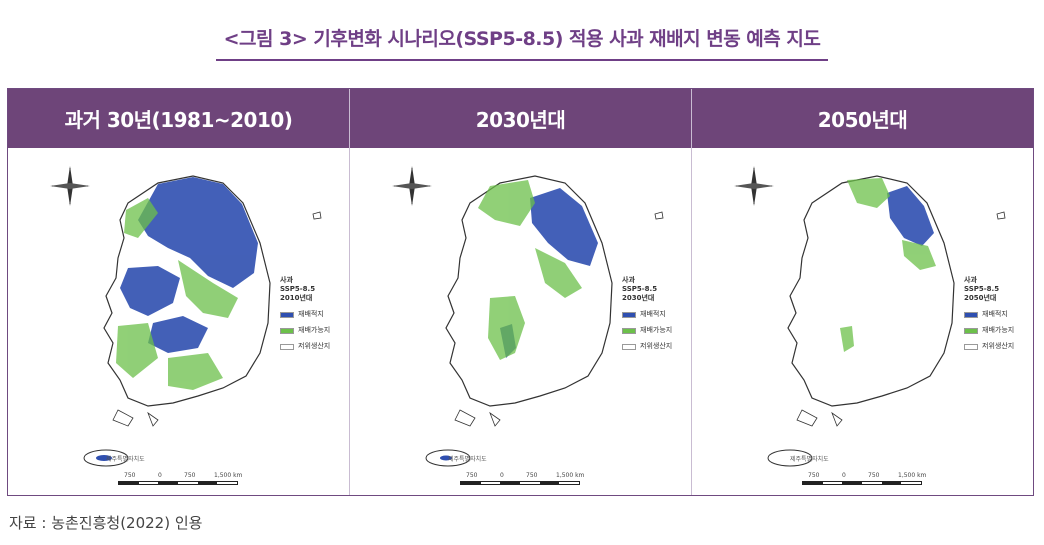 The image size is (1044, 545). Describe the element at coordinates (178, 118) in the screenshot. I see `panel-header: 과거 30년(1981~2010)` at that location.